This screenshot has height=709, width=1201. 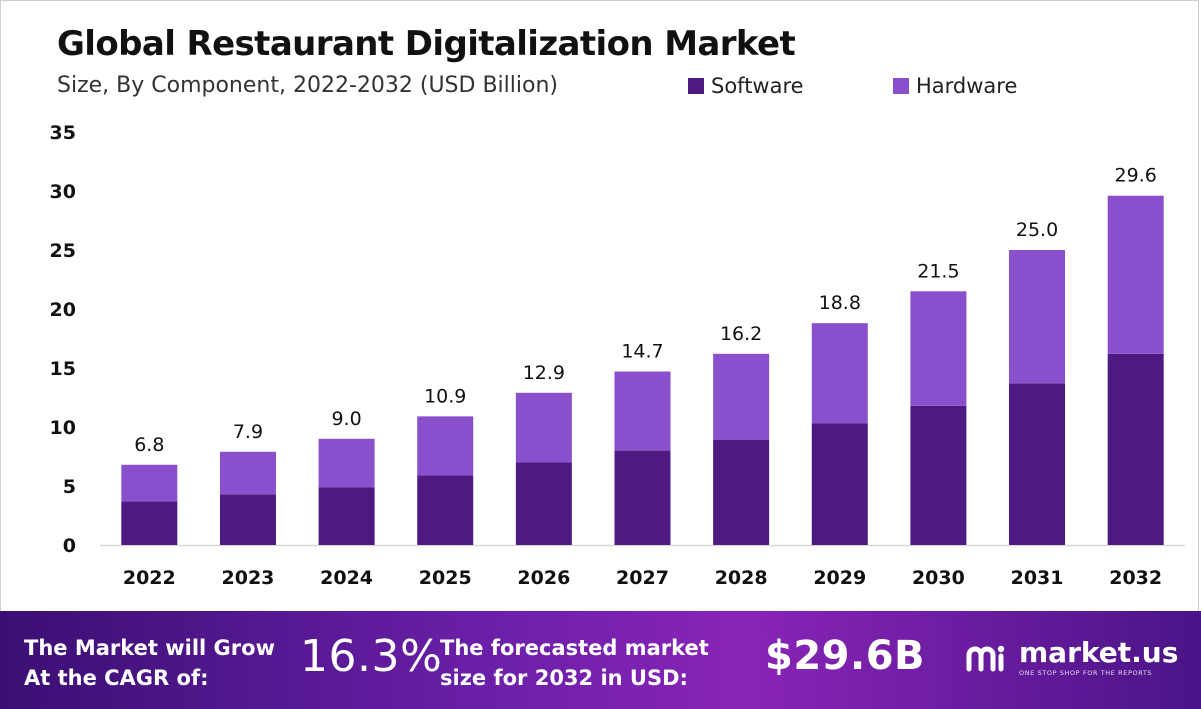 What do you see at coordinates (149, 663) in the screenshot?
I see `cagr-label: The Market will Grow At the CAGR of:` at bounding box center [149, 663].